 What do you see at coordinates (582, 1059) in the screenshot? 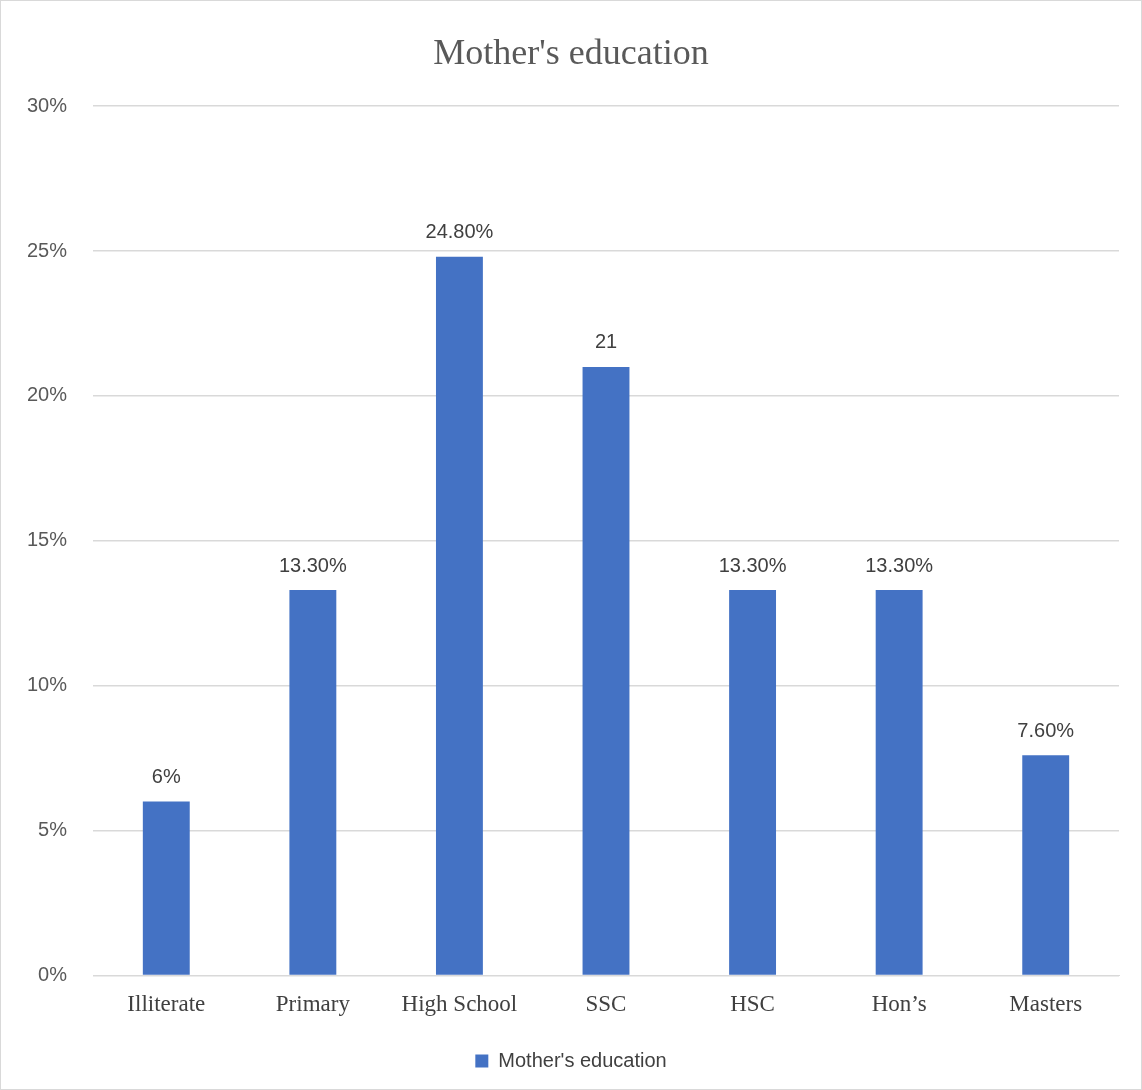
I see `legend-label: Mother's education` at bounding box center [582, 1059].